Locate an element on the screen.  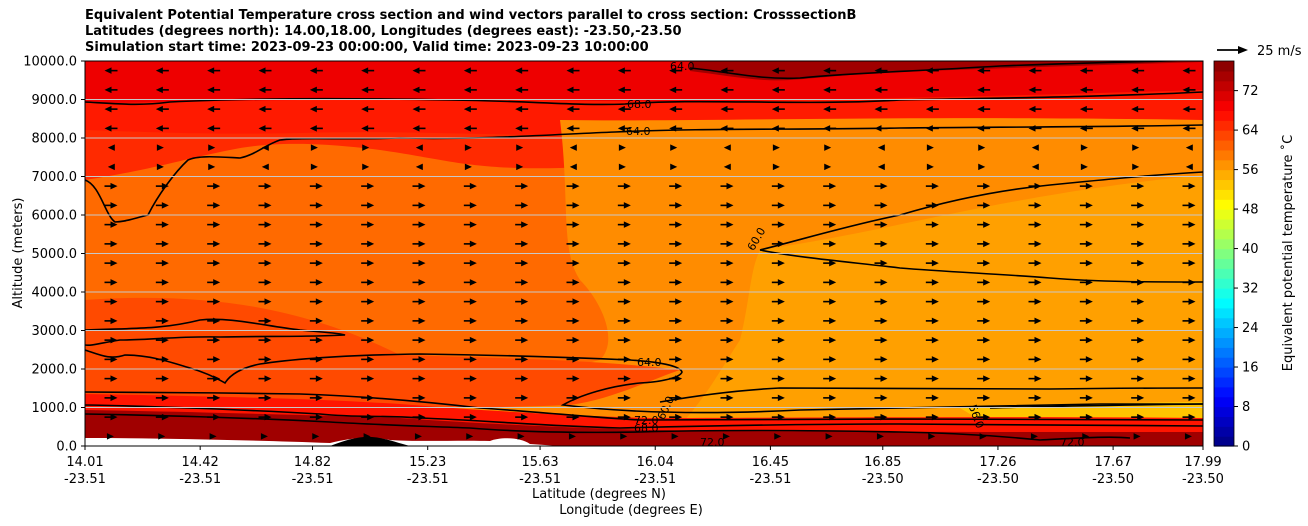
x-tick-label-lat: 15.23 is located at coordinates (427, 462).